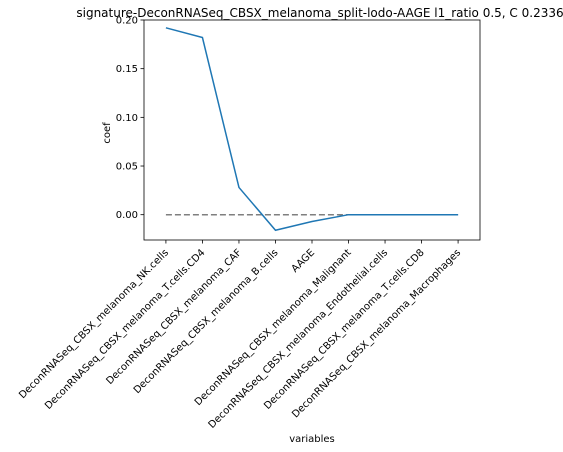 The image size is (563, 452). What do you see at coordinates (127, 167) in the screenshot?
I see `y-tick-label: 0.05` at bounding box center [127, 167].